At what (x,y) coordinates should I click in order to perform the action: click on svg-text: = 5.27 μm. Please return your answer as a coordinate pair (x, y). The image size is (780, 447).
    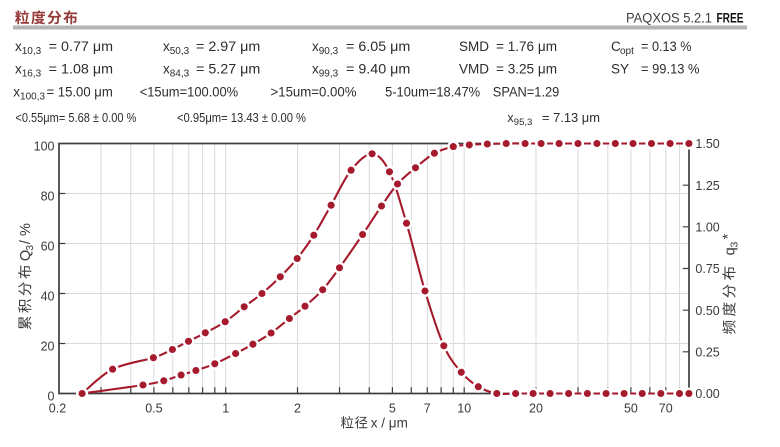
    Looking at the image, I should click on (228, 69).